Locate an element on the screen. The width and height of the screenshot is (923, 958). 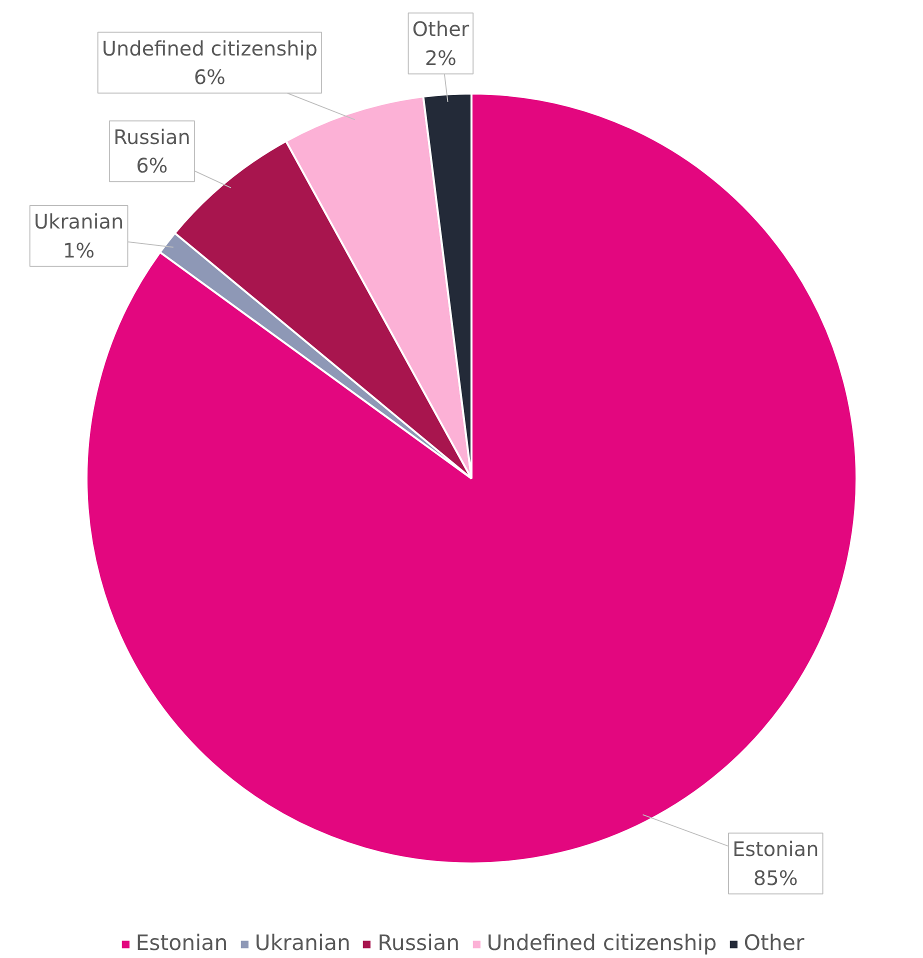
slice-label: Undefined citizenship is located at coordinates (210, 48).